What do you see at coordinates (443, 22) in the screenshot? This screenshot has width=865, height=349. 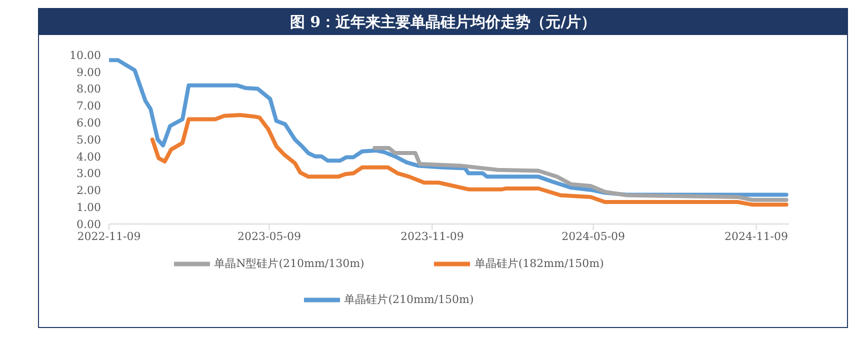 I see `chart-title: 图 9：近年来主要单晶硅片均价走势（元/片）` at bounding box center [443, 22].